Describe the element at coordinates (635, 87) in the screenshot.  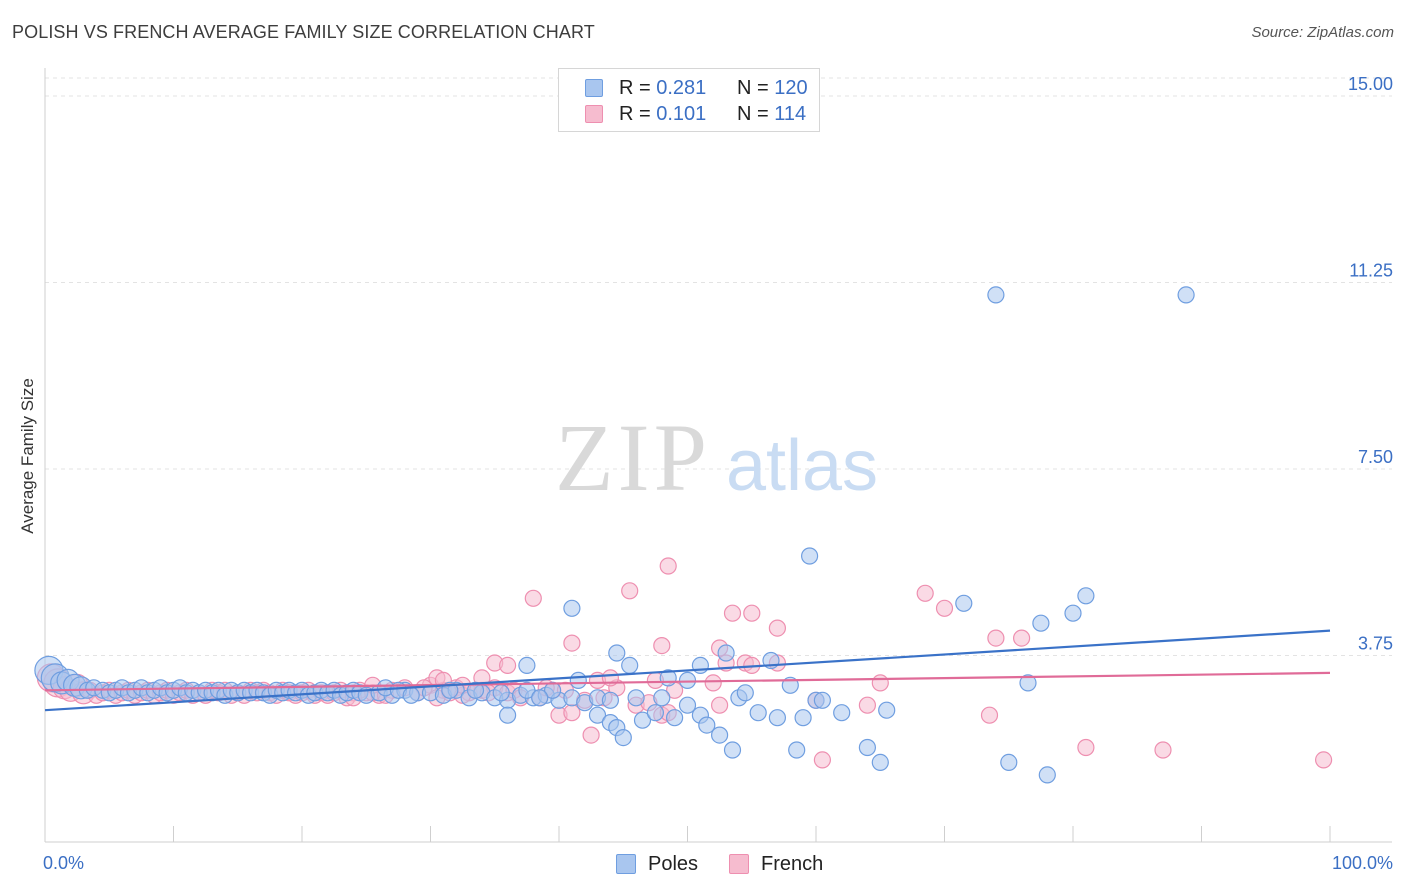
I see `poles-r-label: R =` at that location.